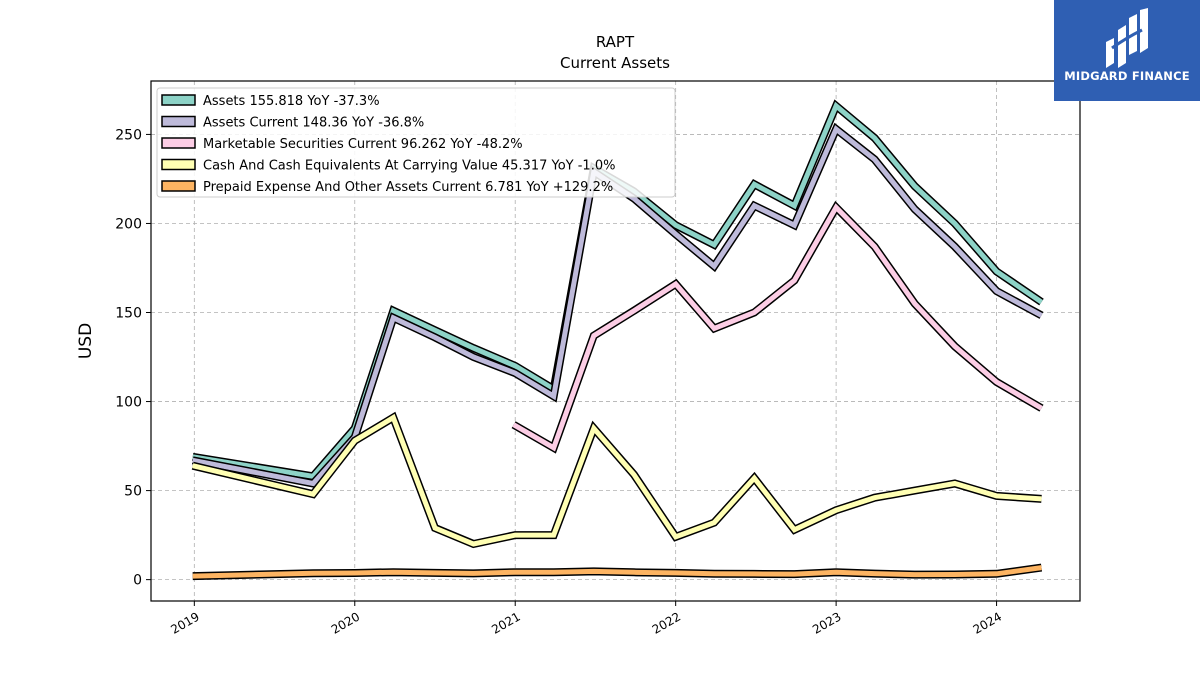 The image size is (1200, 675). I want to click on legend-label: Assets Current 148.36 YoY -36.8%, so click(313, 123).